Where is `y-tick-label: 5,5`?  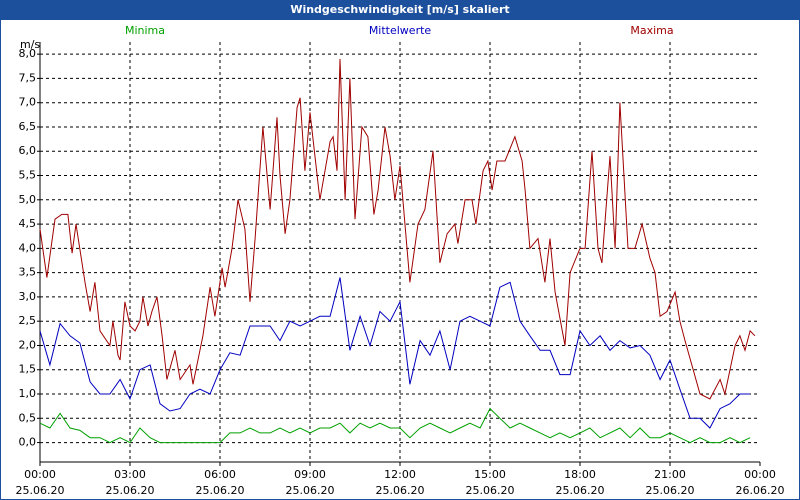 y-tick-label: 5,5 is located at coordinates (28, 175).